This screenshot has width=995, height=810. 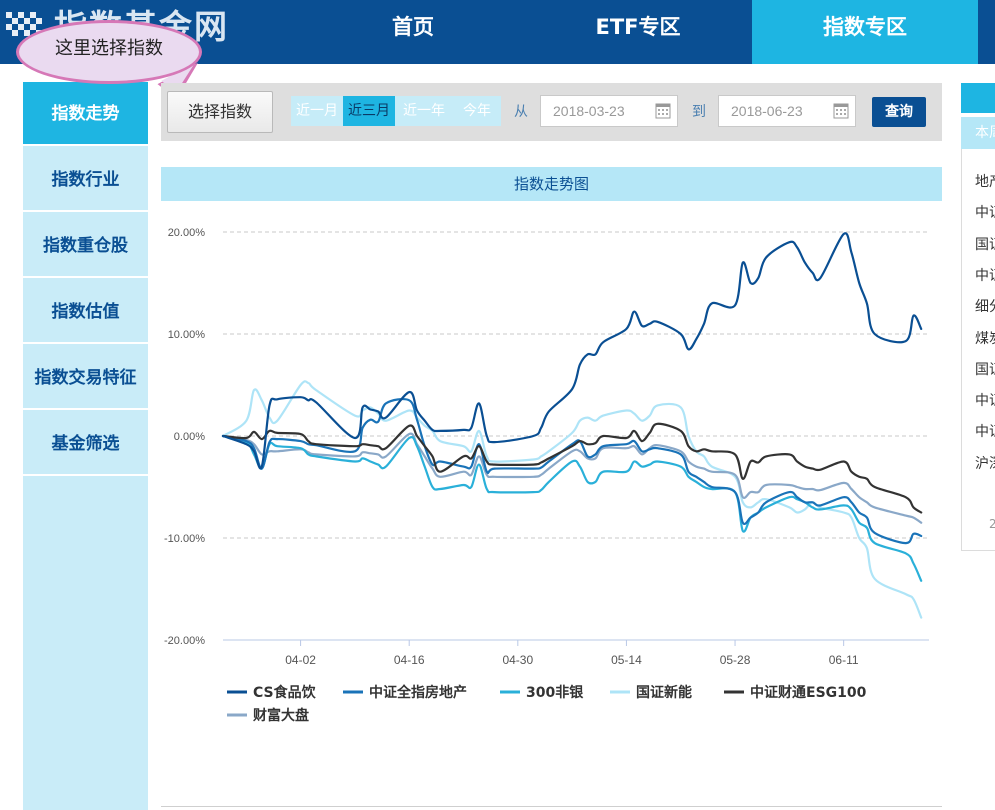 What do you see at coordinates (85, 378) in the screenshot?
I see `sidebar-item-trading-features: 指数交易特征` at bounding box center [85, 378].